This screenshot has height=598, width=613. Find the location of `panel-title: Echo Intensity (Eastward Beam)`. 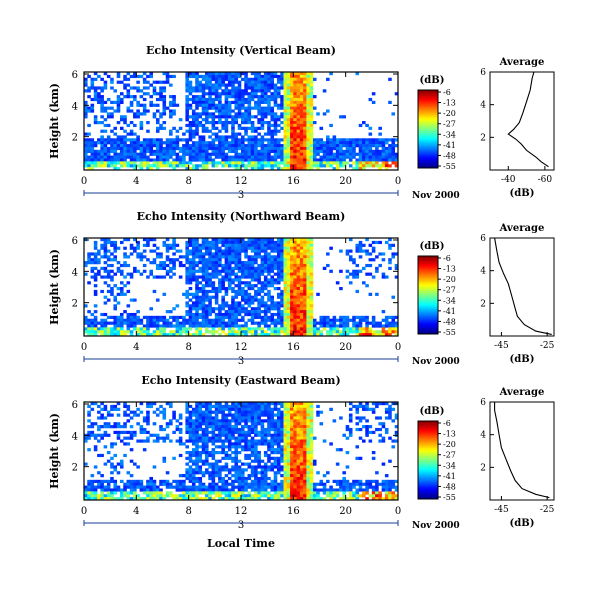

panel-title: Echo Intensity (Eastward Beam) is located at coordinates (240, 380).